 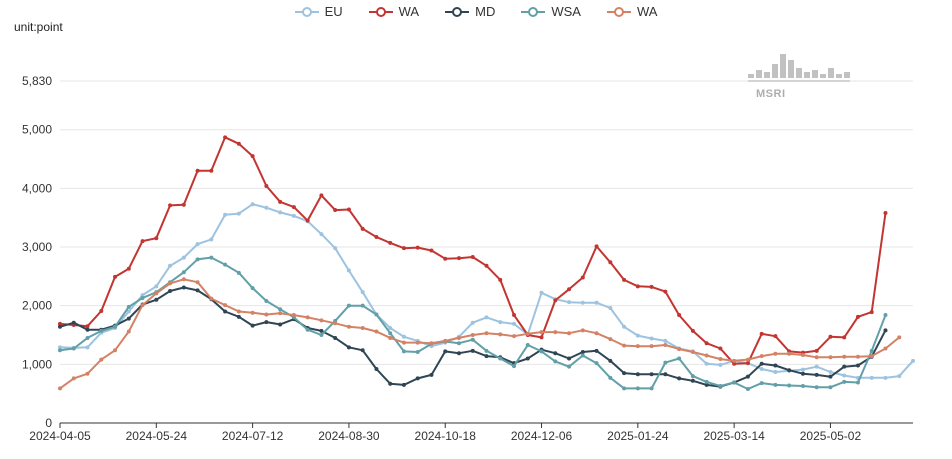 I want to click on legend-item-wsa: WSA, so click(x=551, y=11).